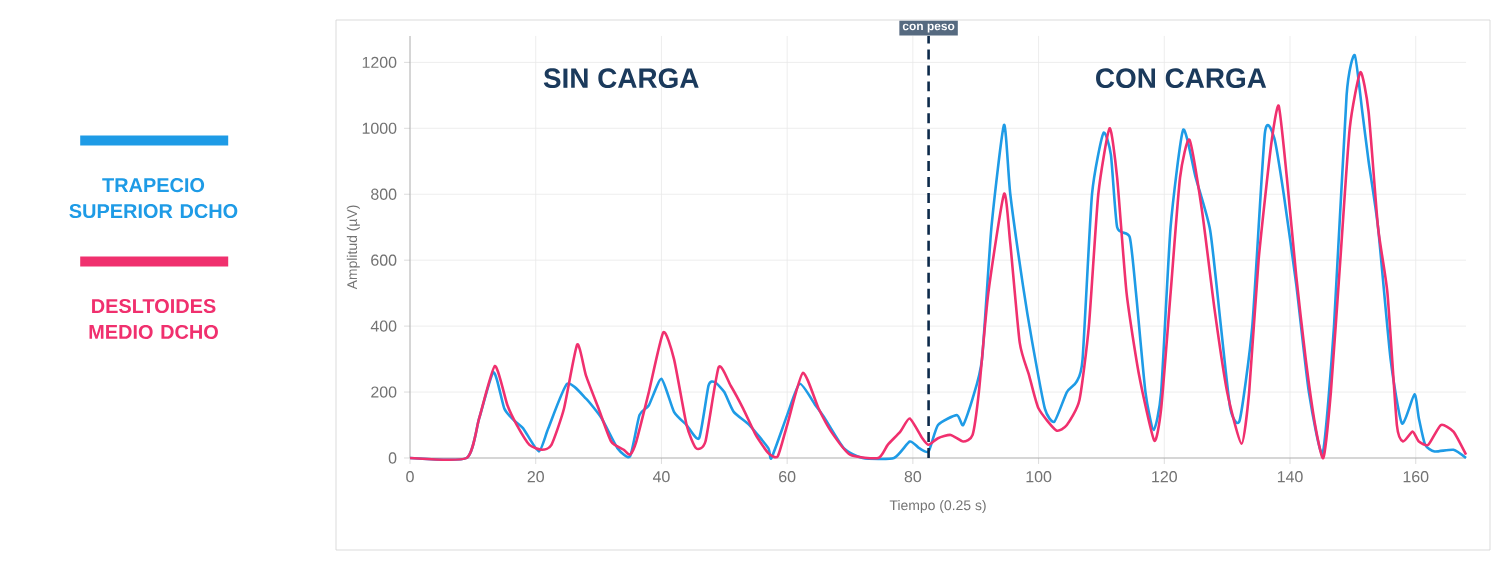 Image resolution: width=1510 pixels, height=572 pixels. I want to click on annotation: CON CARGA, so click(1181, 78).